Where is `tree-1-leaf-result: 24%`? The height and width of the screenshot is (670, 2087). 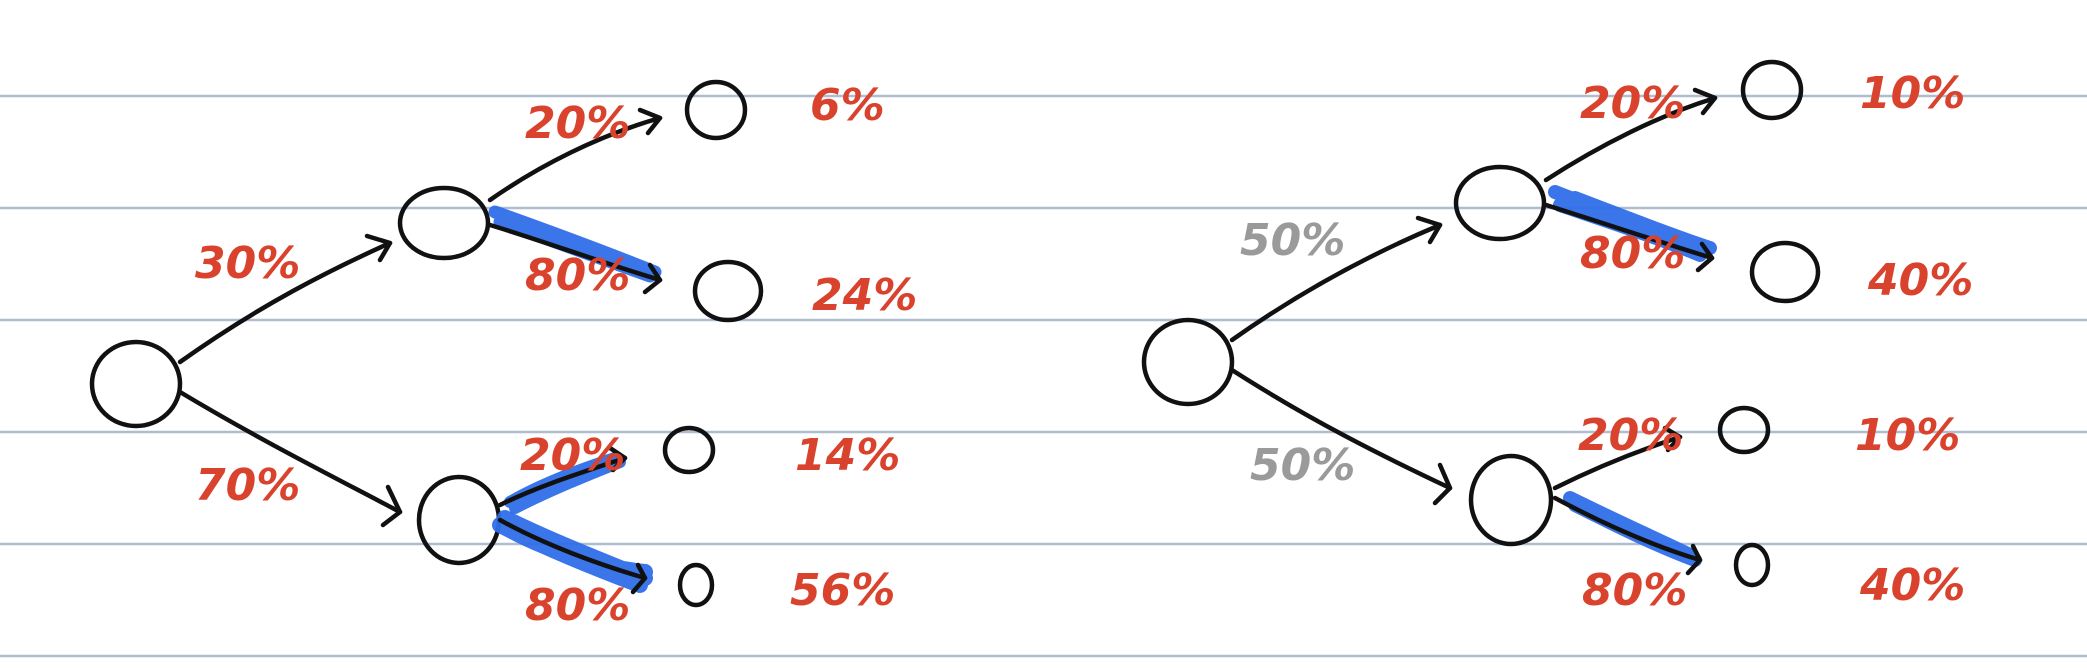
tree-1-leaf-result: 24% is located at coordinates (864, 295).